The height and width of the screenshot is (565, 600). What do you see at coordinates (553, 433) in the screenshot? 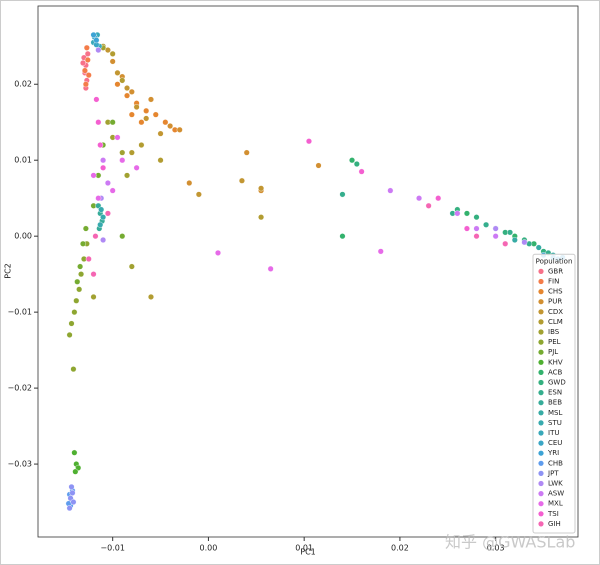
I see `legend-label: ITU` at bounding box center [553, 433].